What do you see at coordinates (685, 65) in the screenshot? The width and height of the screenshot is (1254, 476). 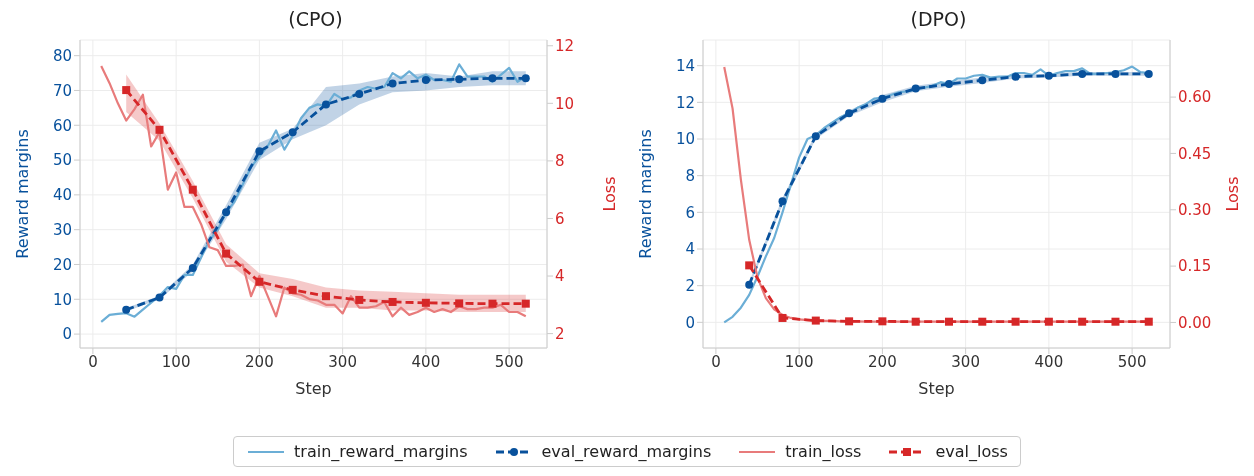 I see `y-tick-label: 14` at bounding box center [685, 65].